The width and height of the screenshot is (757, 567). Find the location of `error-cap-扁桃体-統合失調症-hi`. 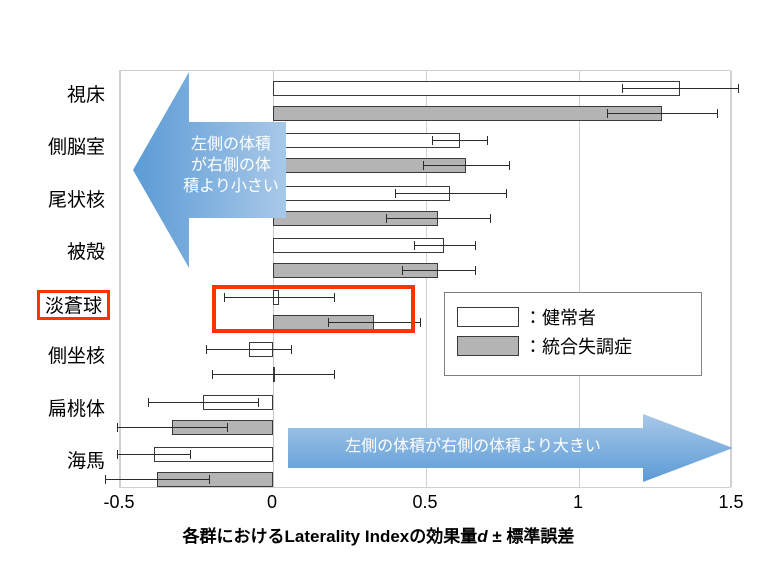

error-cap-扁桃体-統合失調症-hi is located at coordinates (228, 427).